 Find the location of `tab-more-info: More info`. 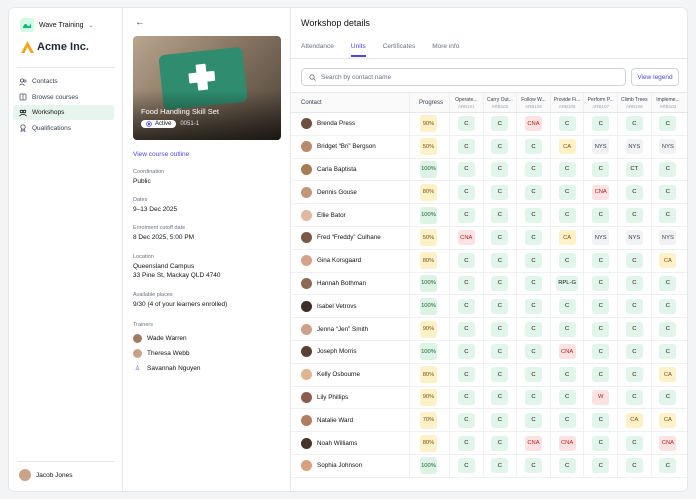

tab-more-info: More info is located at coordinates (446, 46).